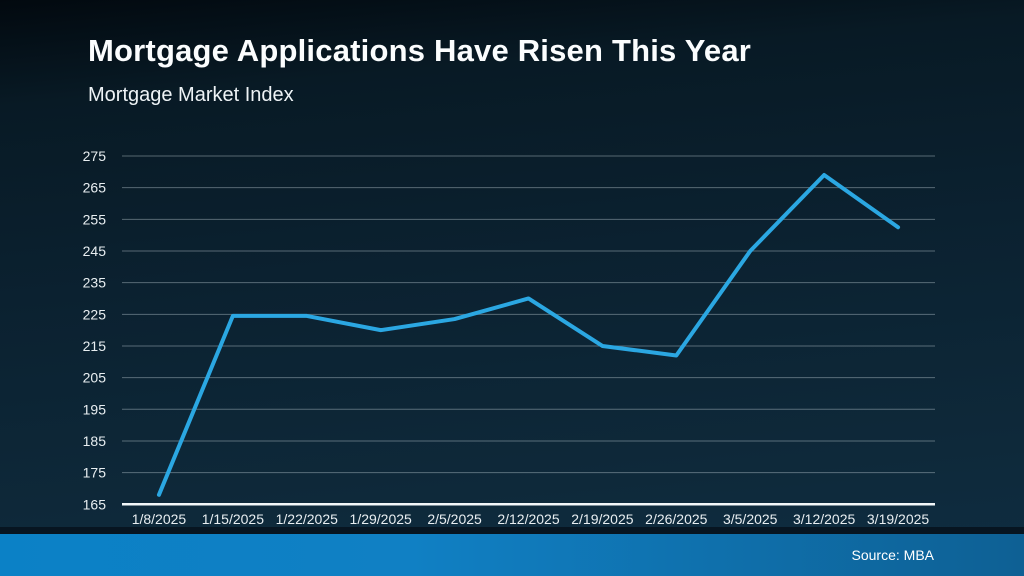 The height and width of the screenshot is (576, 1024). What do you see at coordinates (95, 378) in the screenshot?
I see `y-tick-label: 205` at bounding box center [95, 378].